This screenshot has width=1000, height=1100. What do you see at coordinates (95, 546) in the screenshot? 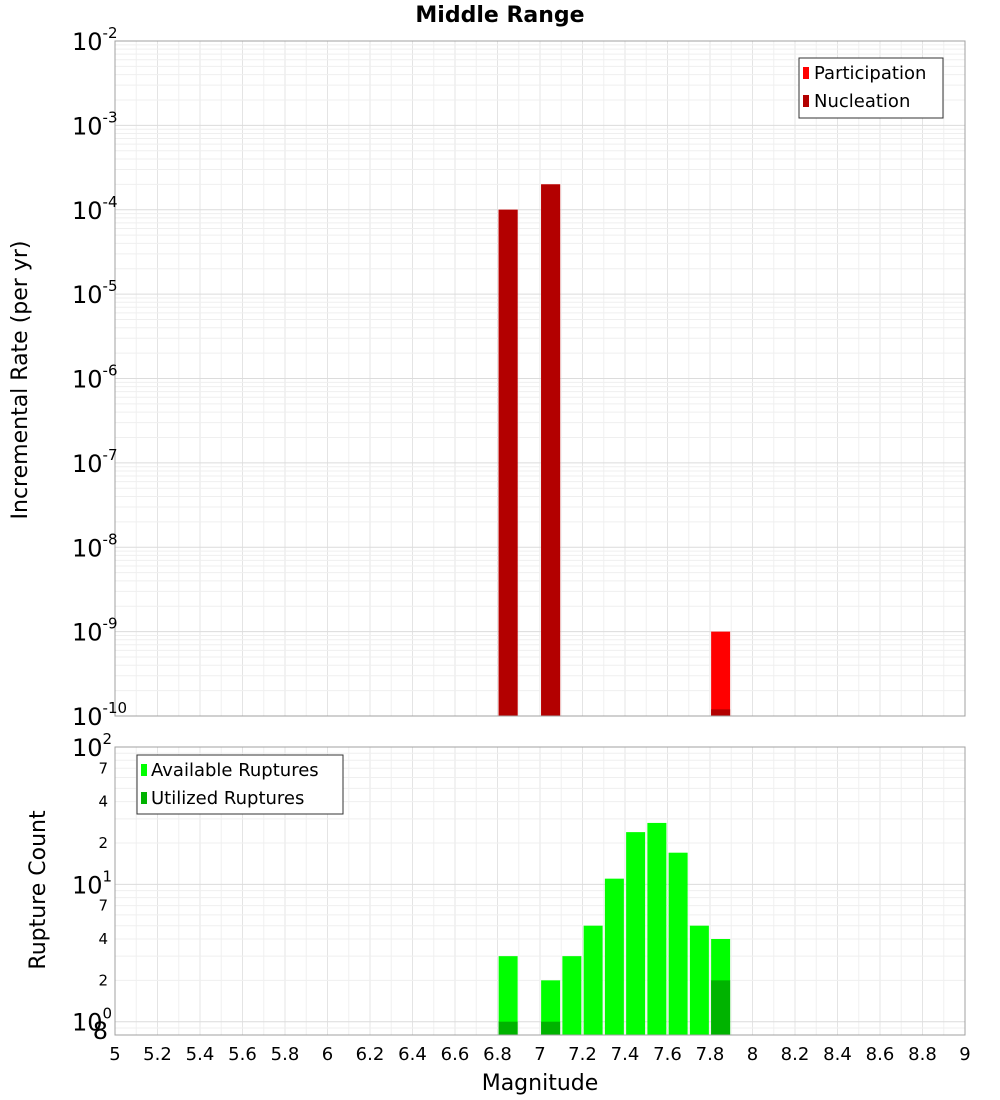
I see `top-y-tick-label: 10⁻⁸` at bounding box center [95, 546].